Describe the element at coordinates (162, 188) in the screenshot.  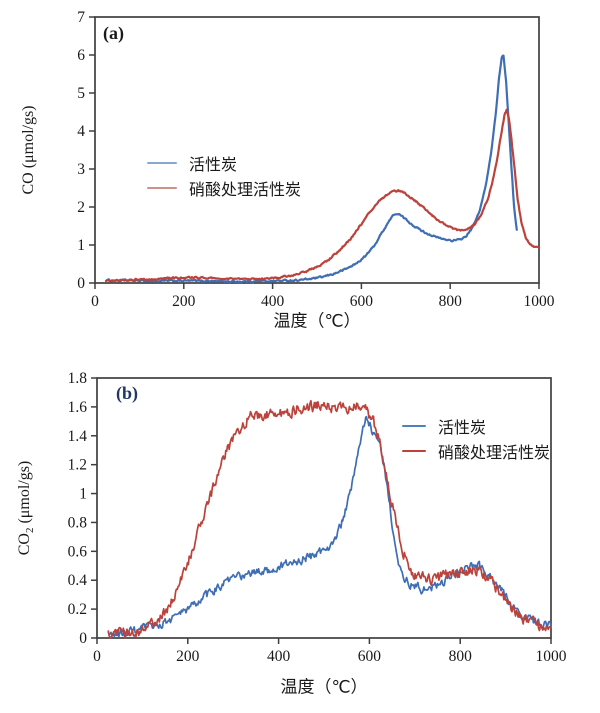
I see `co-legend-line-hno3-carbon` at that location.